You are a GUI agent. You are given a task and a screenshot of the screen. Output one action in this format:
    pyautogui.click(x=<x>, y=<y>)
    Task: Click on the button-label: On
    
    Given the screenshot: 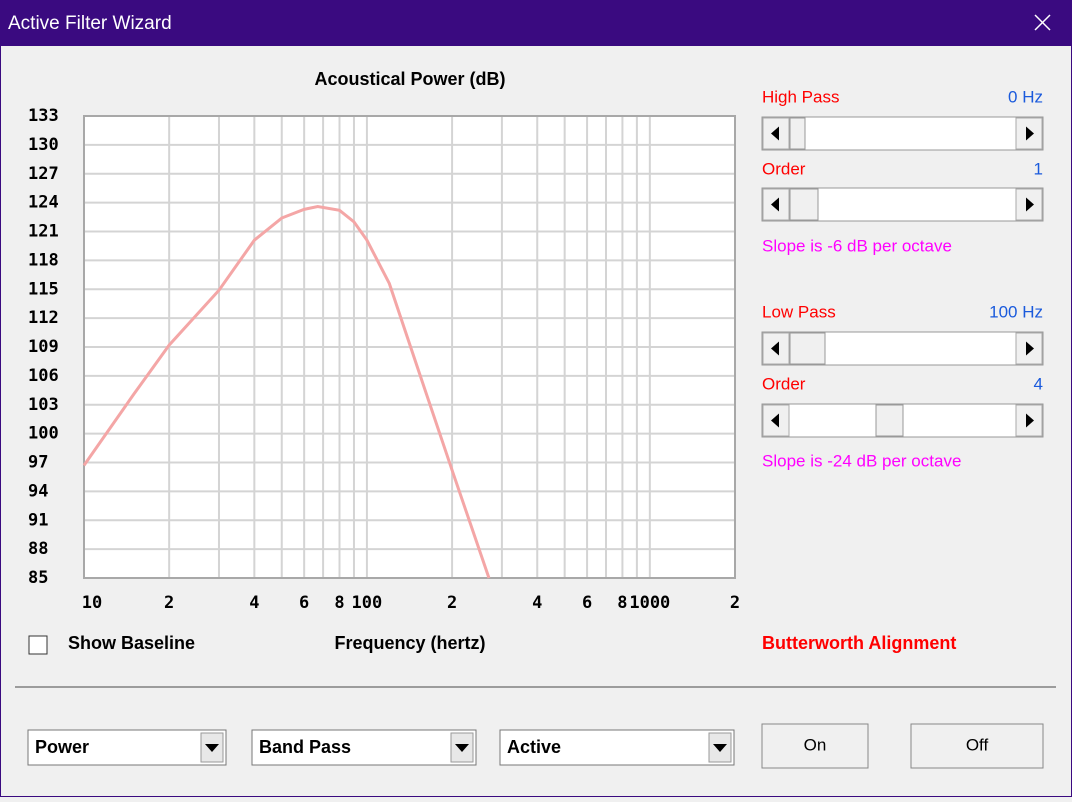 What is the action you would take?
    pyautogui.click(x=815, y=744)
    